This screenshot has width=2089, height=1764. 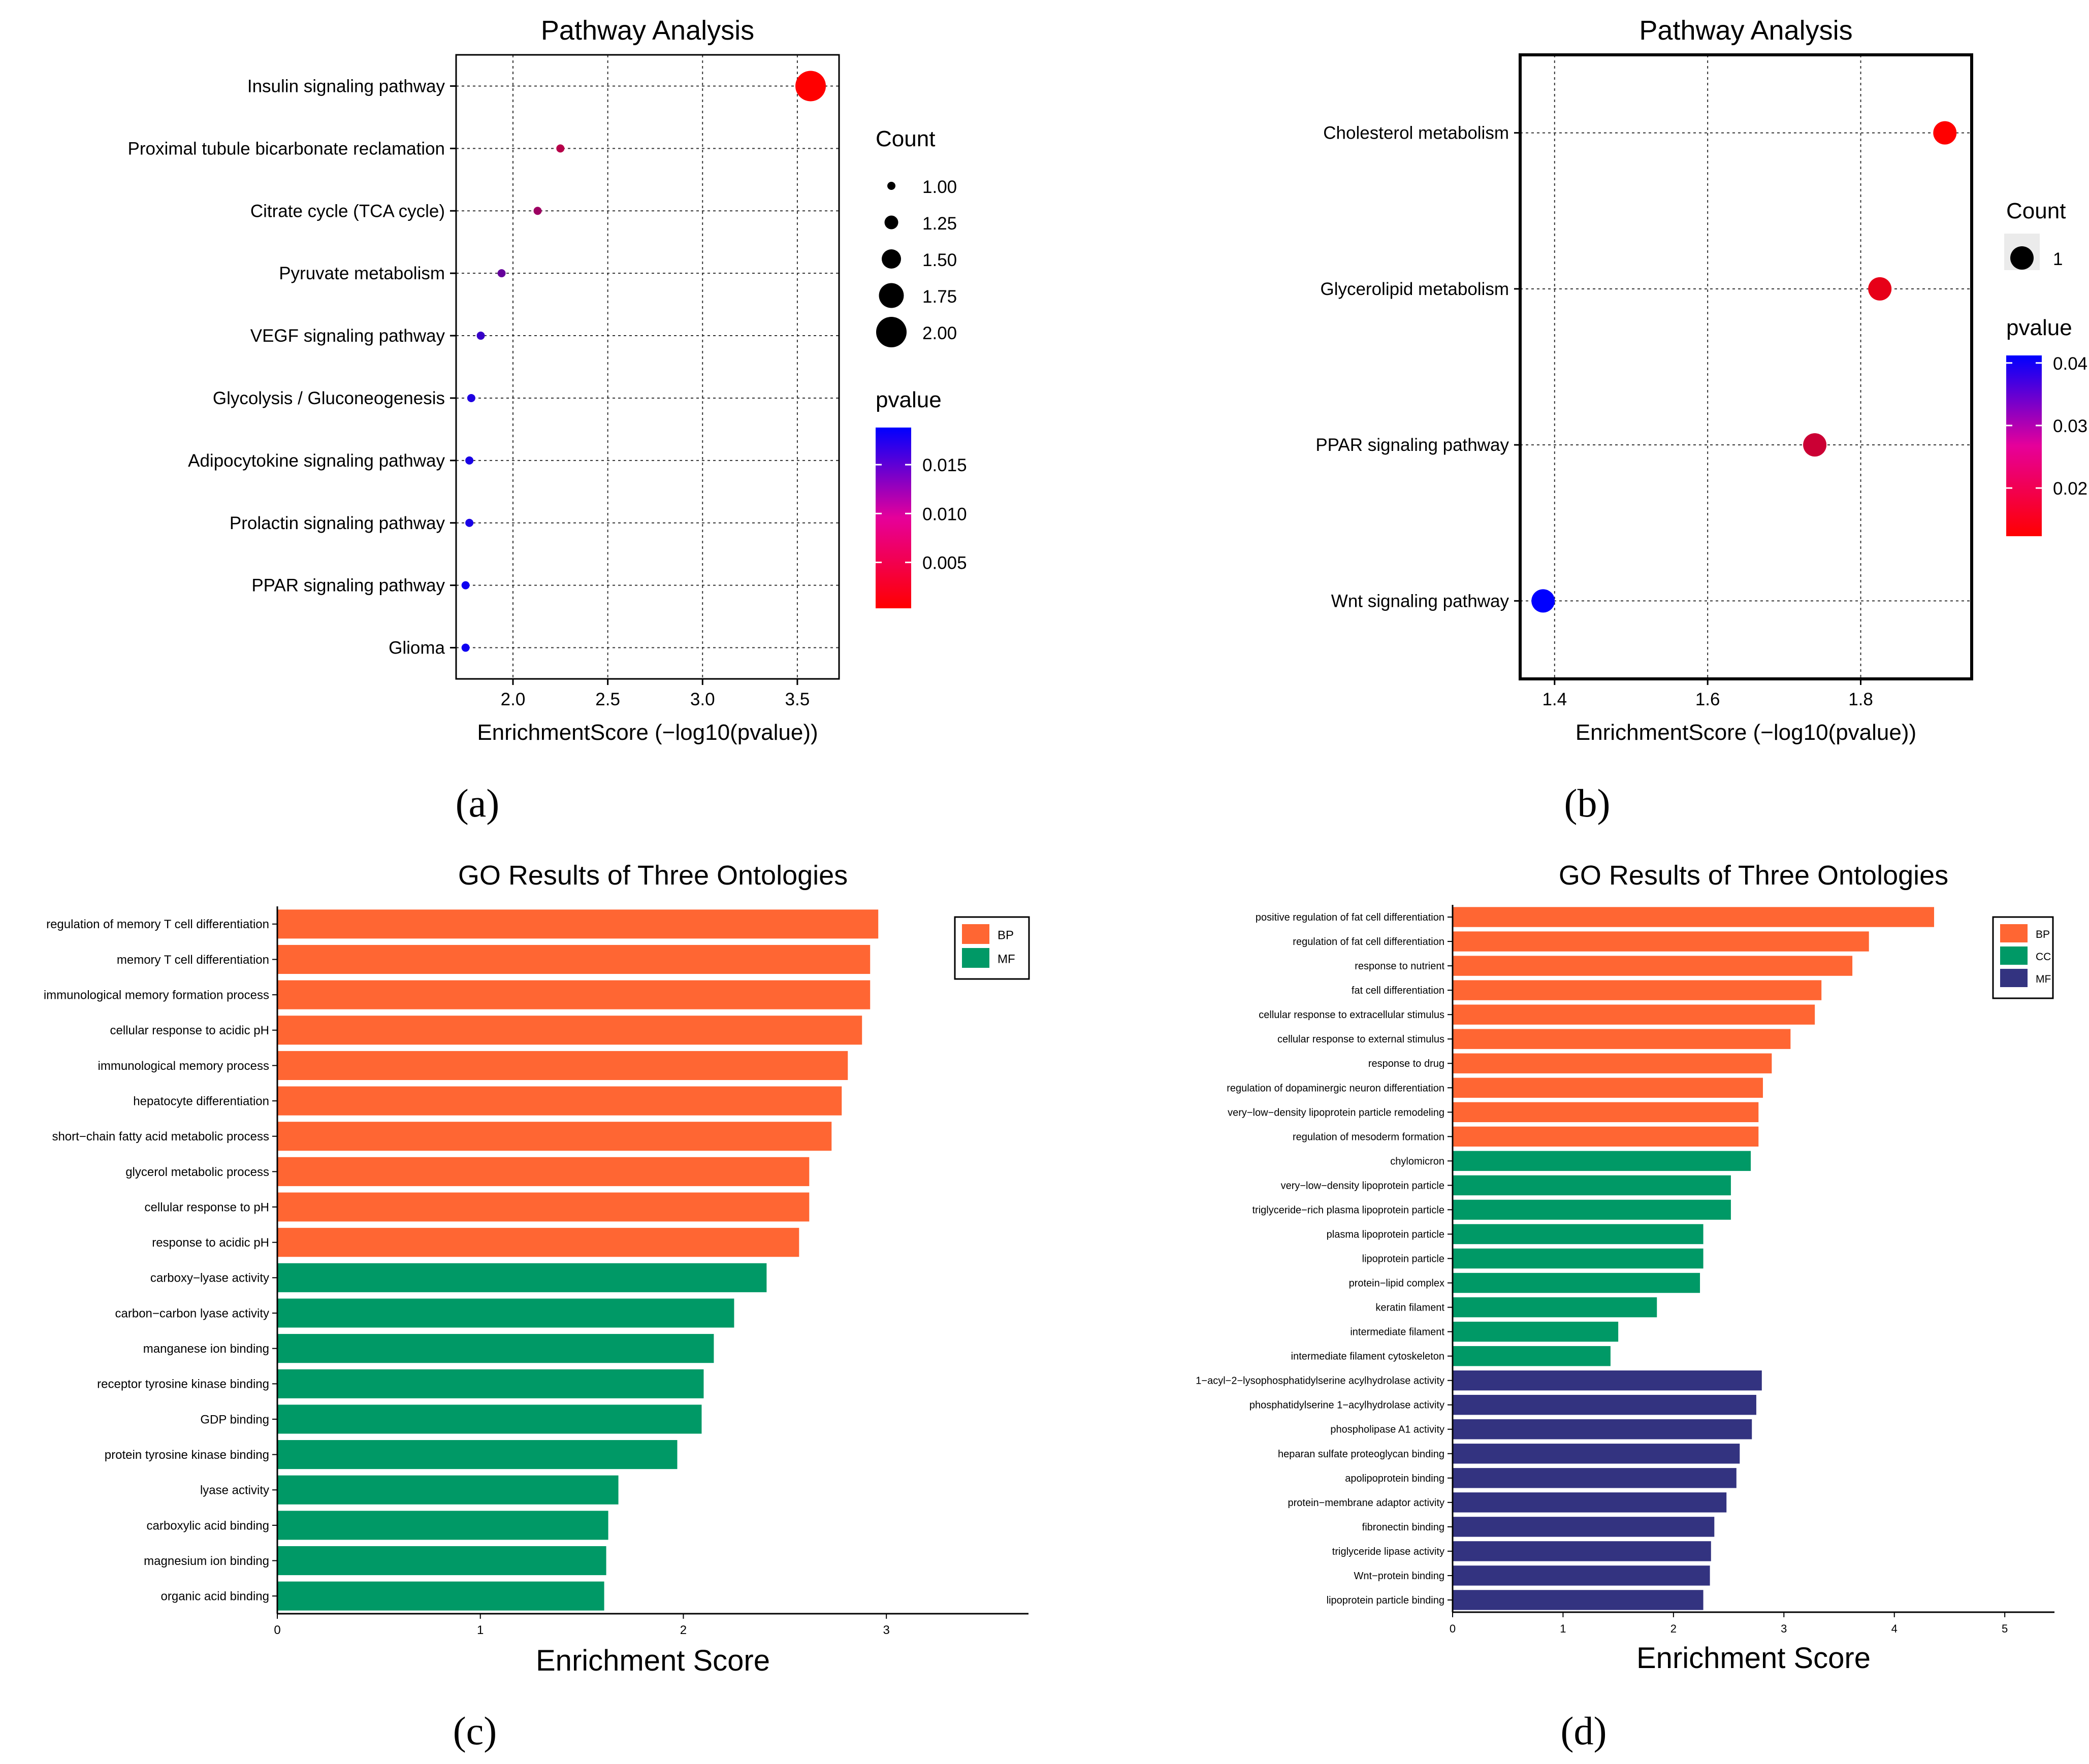 I want to click on y-tick-label: regulation of fat cell differentiation, so click(x=1368, y=942).